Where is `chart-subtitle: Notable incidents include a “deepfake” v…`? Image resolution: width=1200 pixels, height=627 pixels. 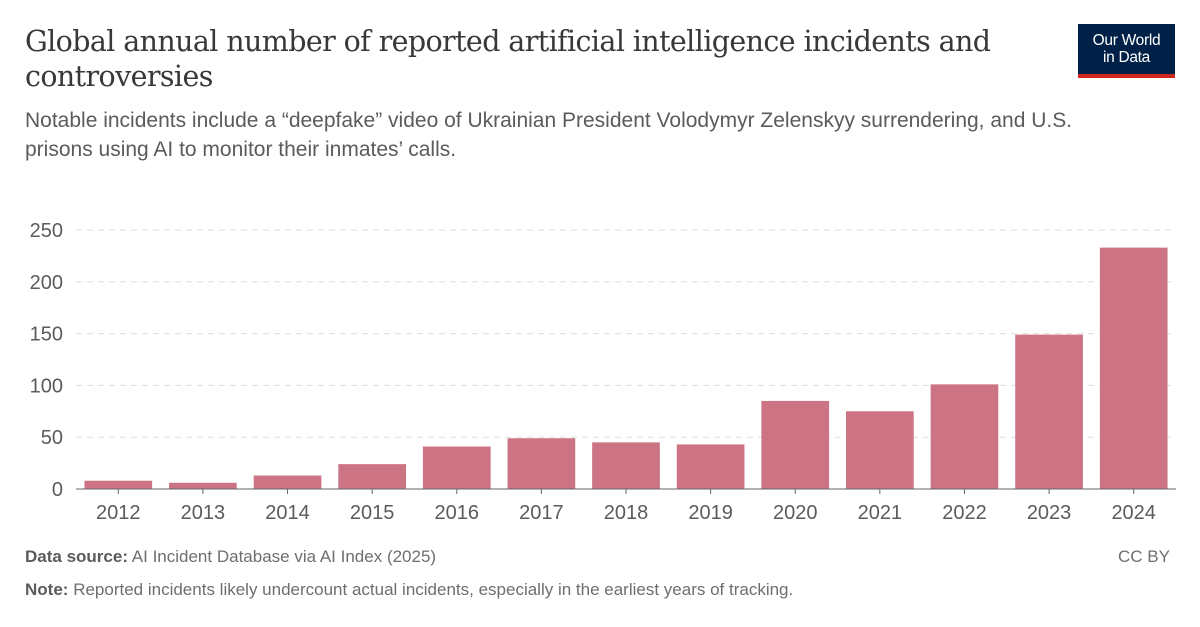
chart-subtitle: Notable incidents include a “deepfake” v… is located at coordinates (549, 135).